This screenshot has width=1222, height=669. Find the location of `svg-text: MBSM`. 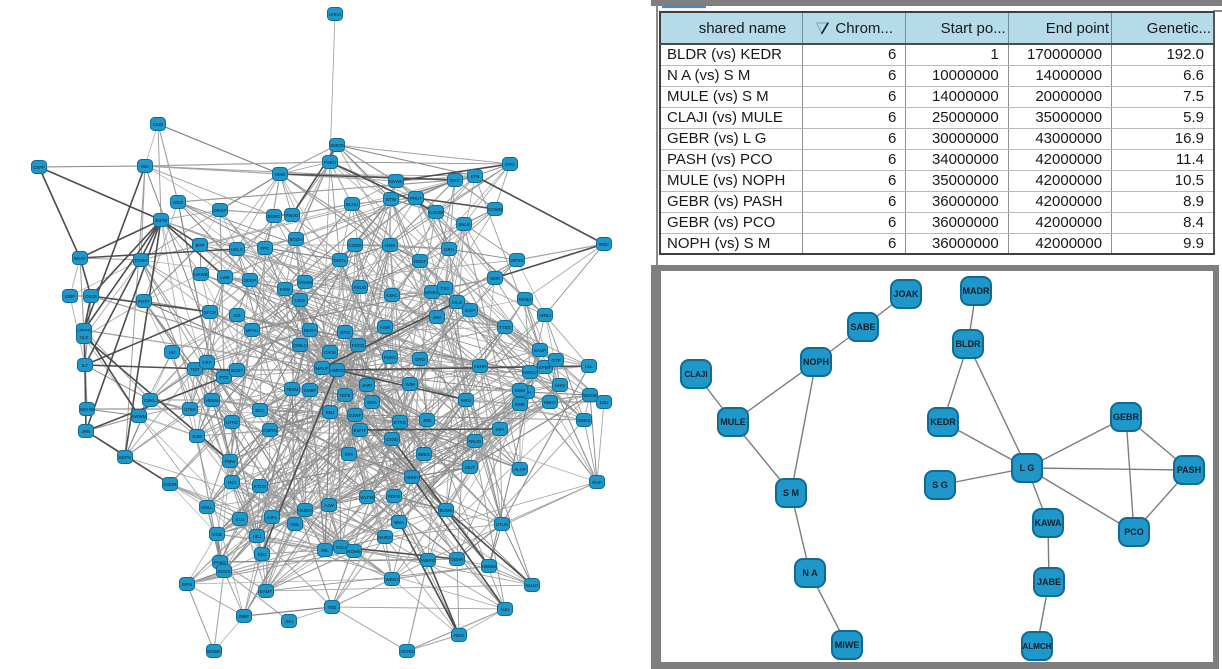

svg-text: MBSM is located at coordinates (489, 566).